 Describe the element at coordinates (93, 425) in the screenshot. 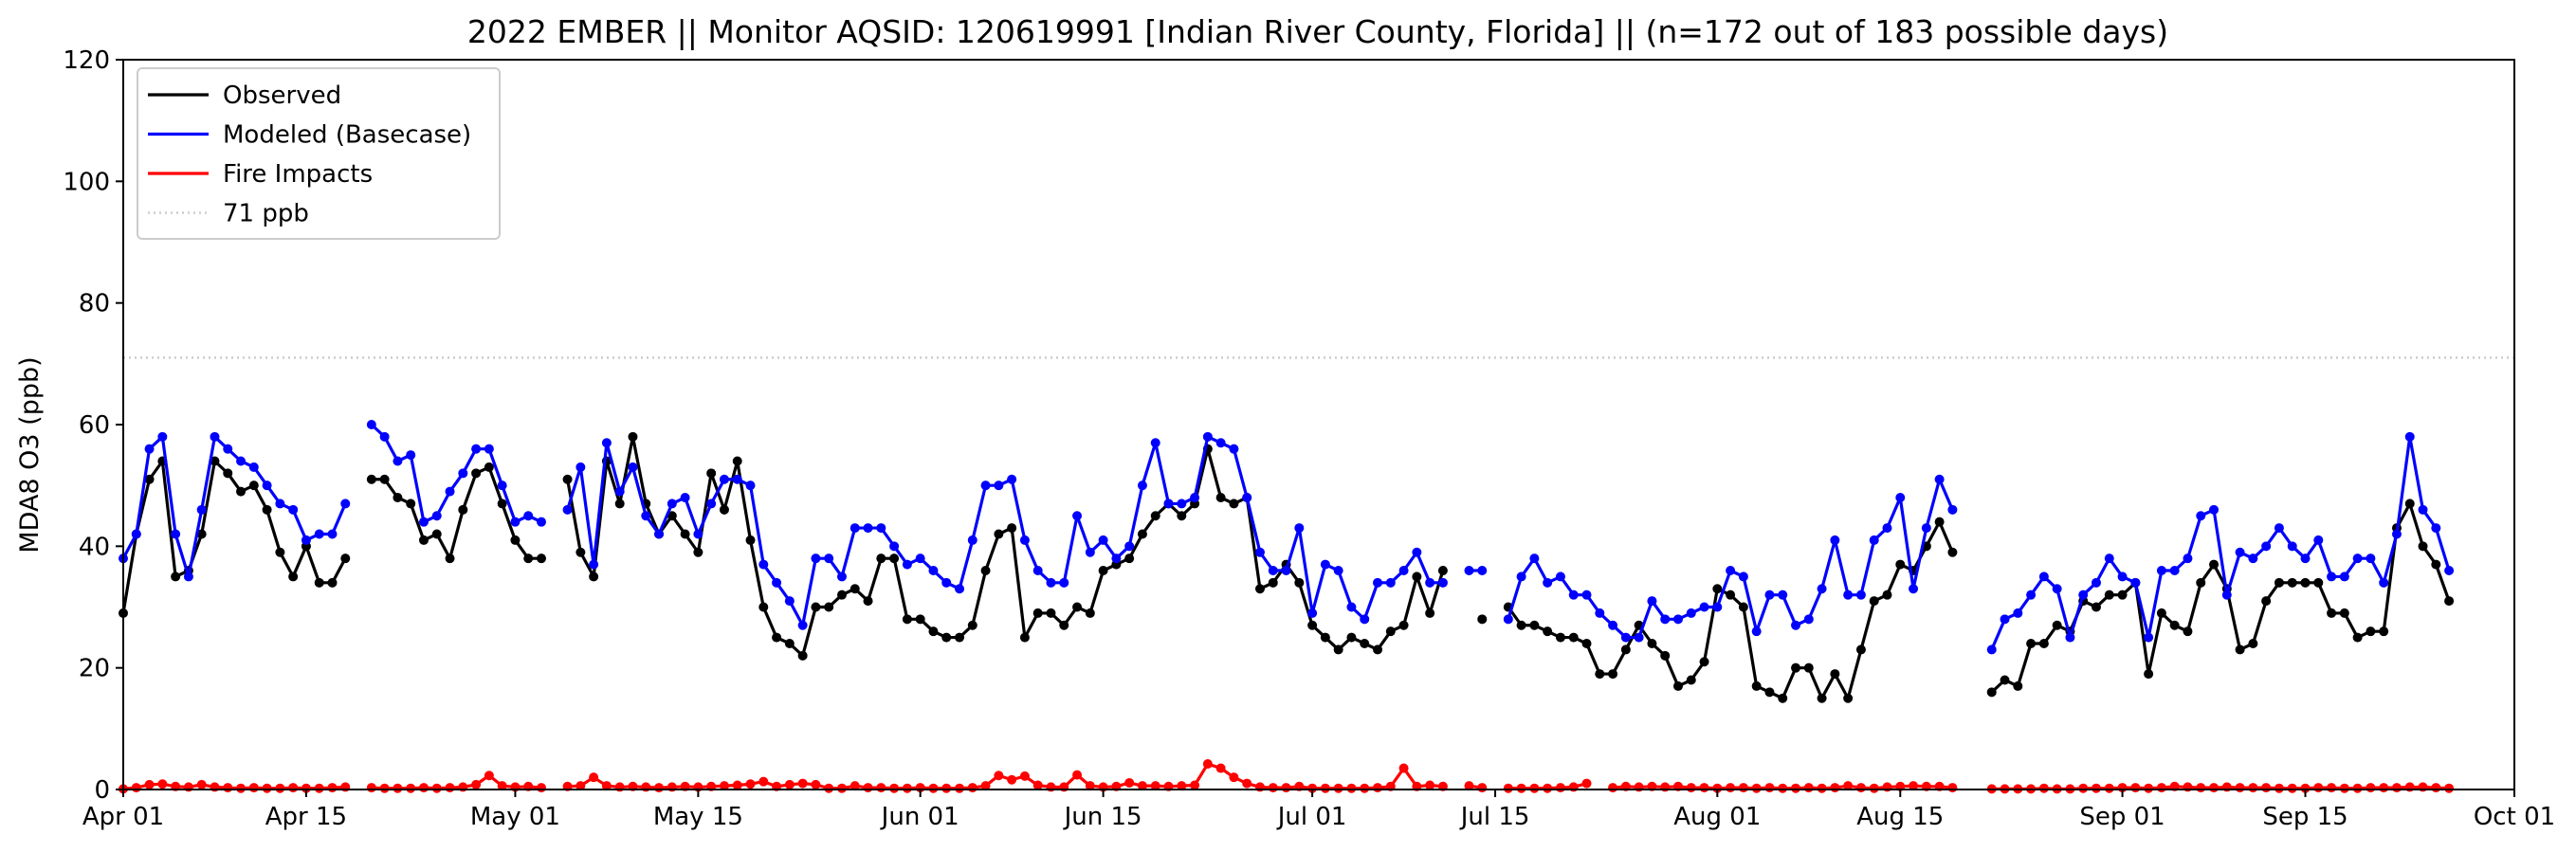

I see `y-axis-ticks: 0 20 40 60 80 100 120` at that location.